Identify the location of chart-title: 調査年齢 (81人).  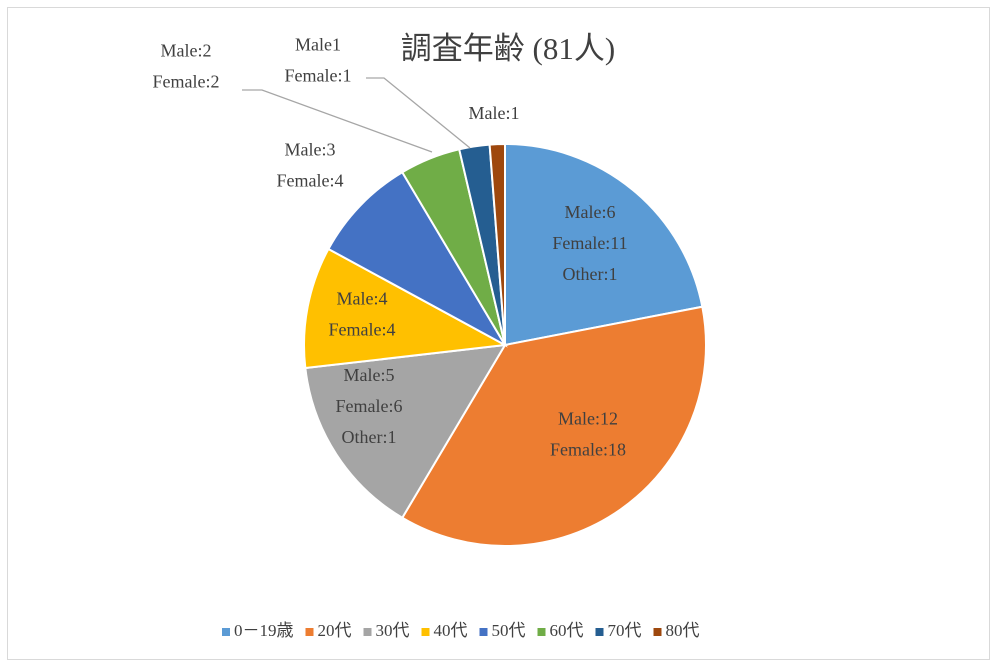
(508, 48).